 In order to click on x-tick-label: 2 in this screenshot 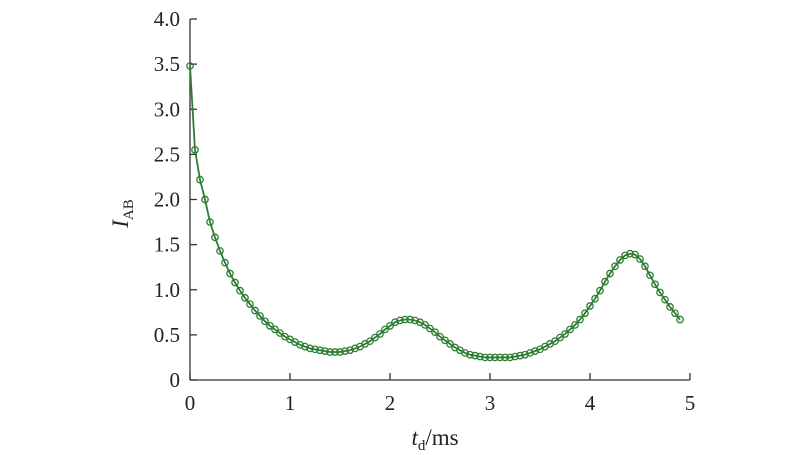, I will do `click(390, 403)`.